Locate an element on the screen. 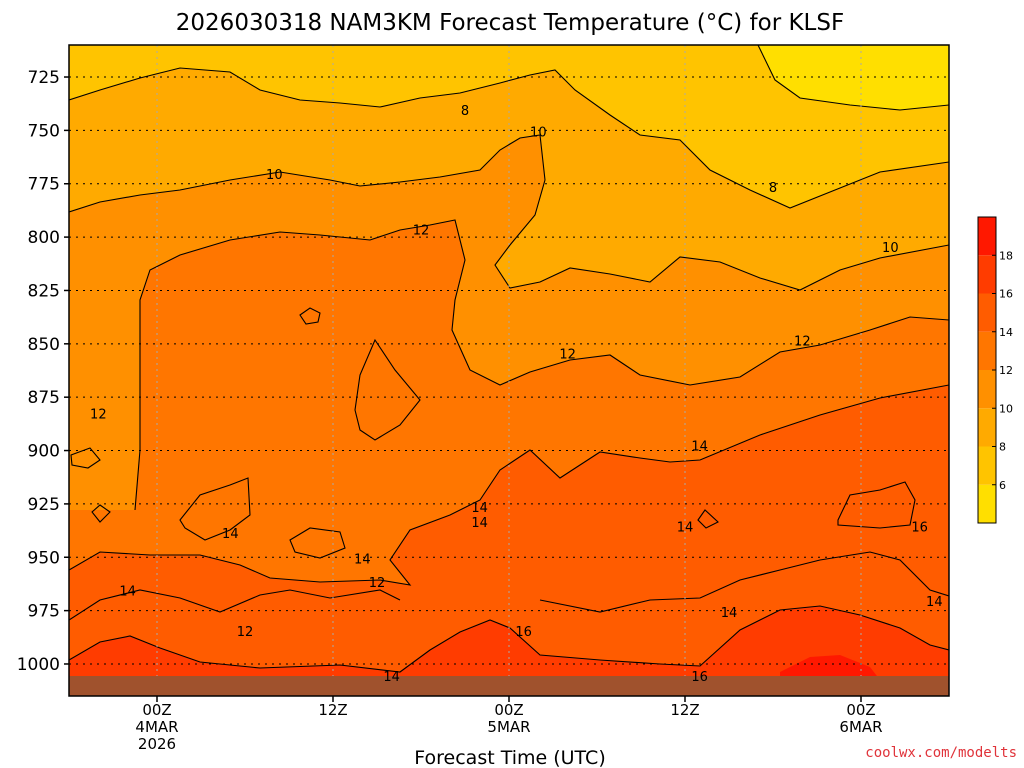 This screenshot has height=768, width=1024. x-tick-date: 4MAR is located at coordinates (156, 727).